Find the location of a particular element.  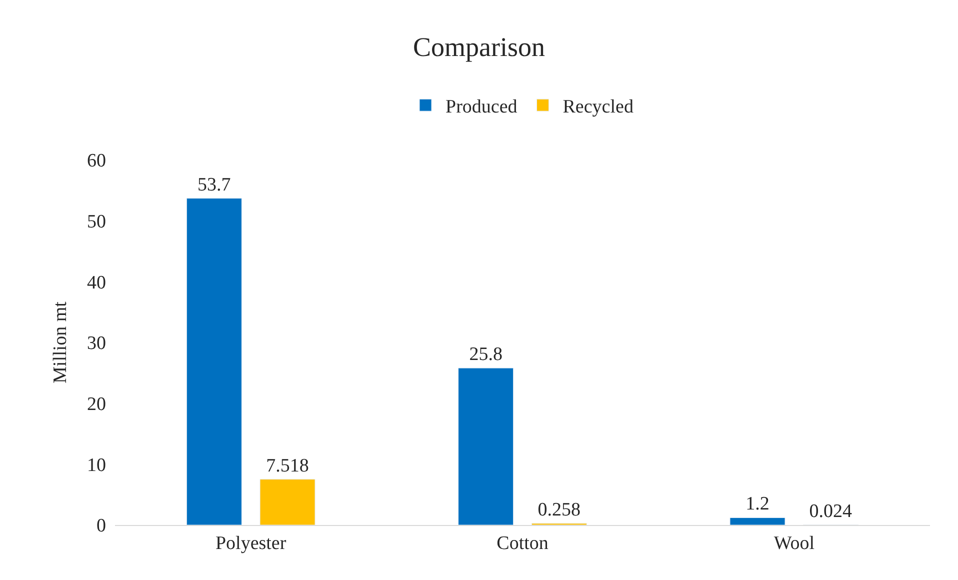

x-tick-label: Cotton is located at coordinates (522, 543).